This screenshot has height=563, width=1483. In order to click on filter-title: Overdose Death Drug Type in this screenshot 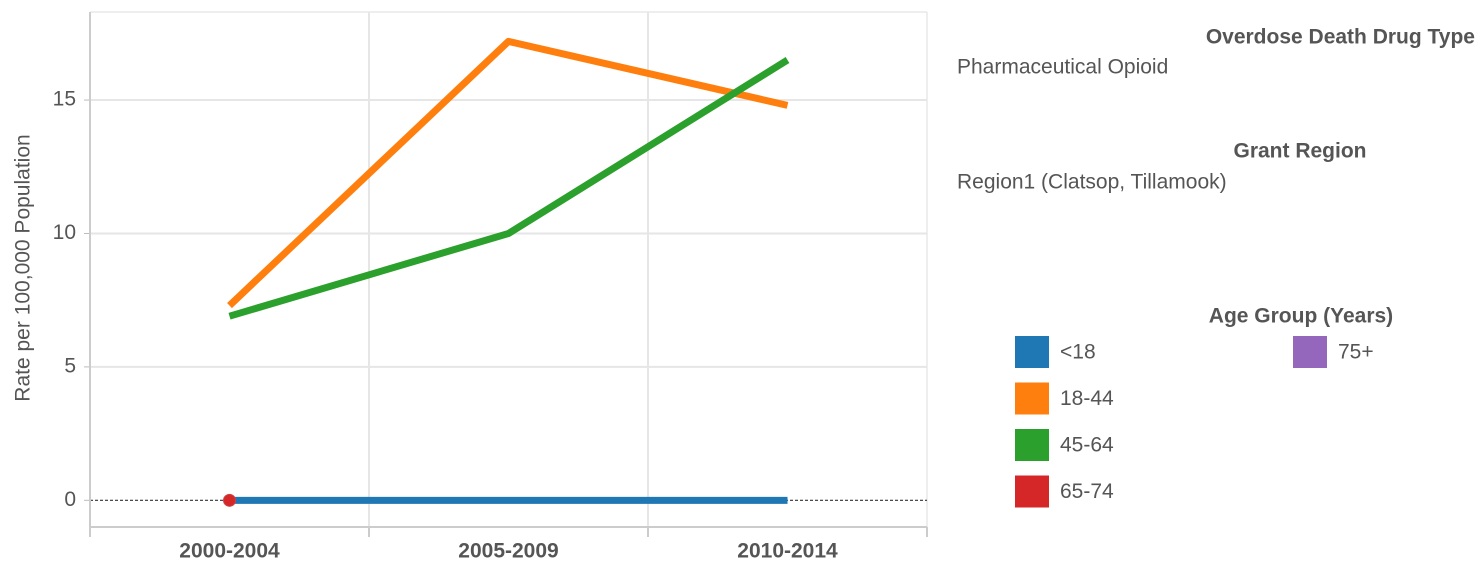, I will do `click(1340, 37)`.